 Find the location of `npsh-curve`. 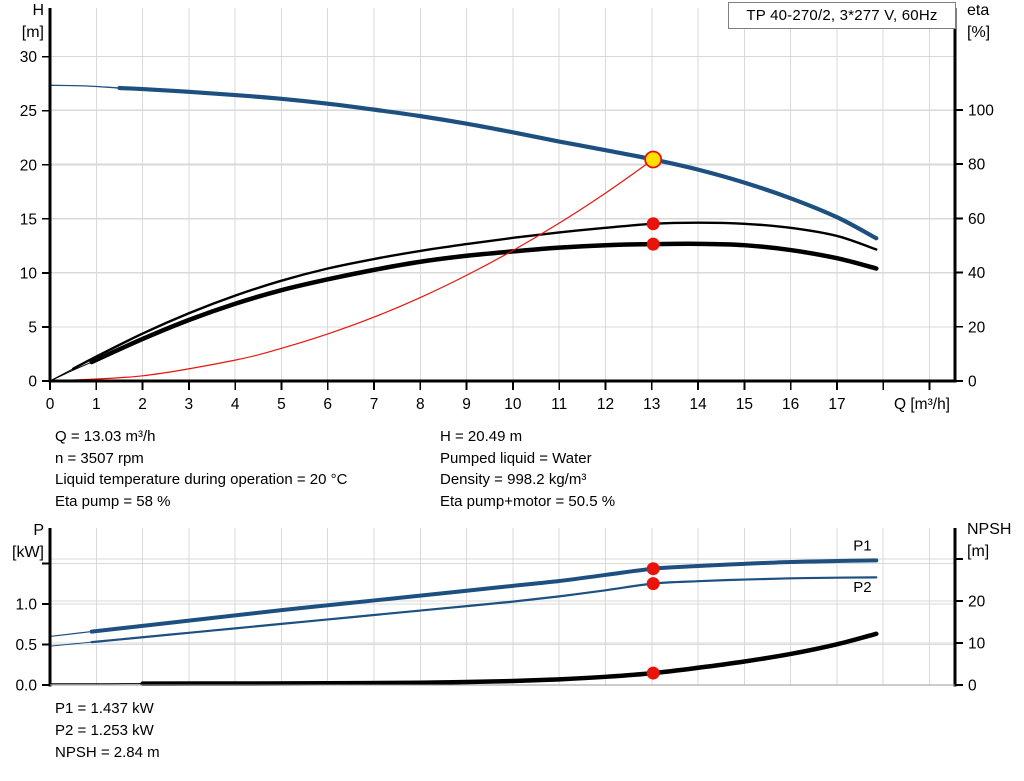

npsh-curve is located at coordinates (464, 658).